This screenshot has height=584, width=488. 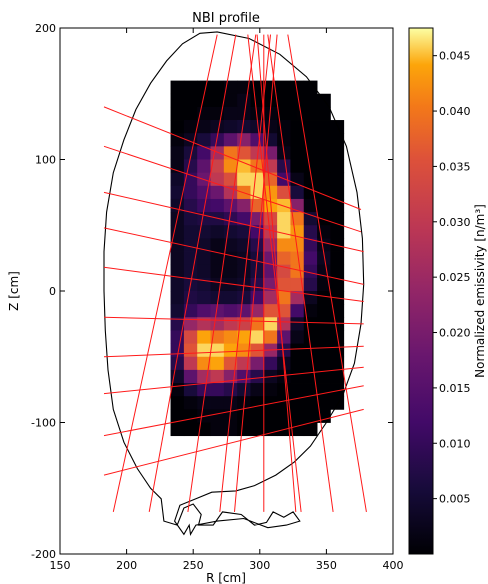 I want to click on x-tick-label: 200, so click(x=126, y=565).